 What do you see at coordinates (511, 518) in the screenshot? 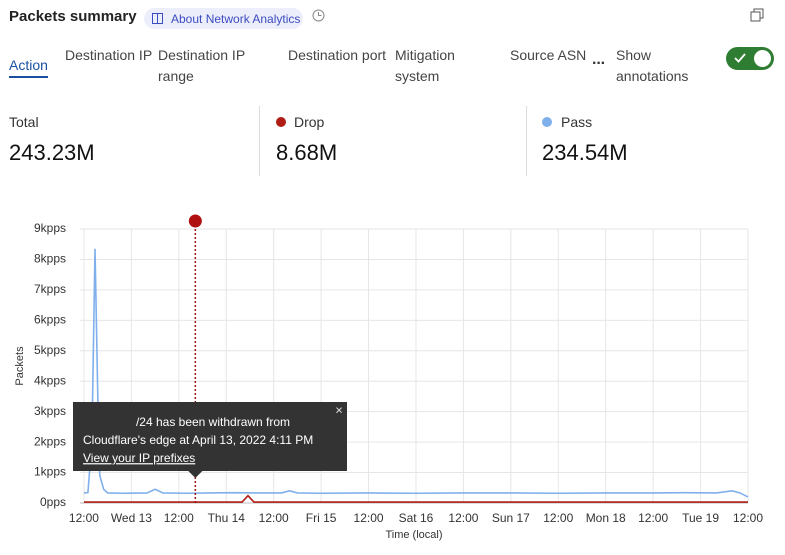
I see `x-tick-label: Sun 17` at bounding box center [511, 518].